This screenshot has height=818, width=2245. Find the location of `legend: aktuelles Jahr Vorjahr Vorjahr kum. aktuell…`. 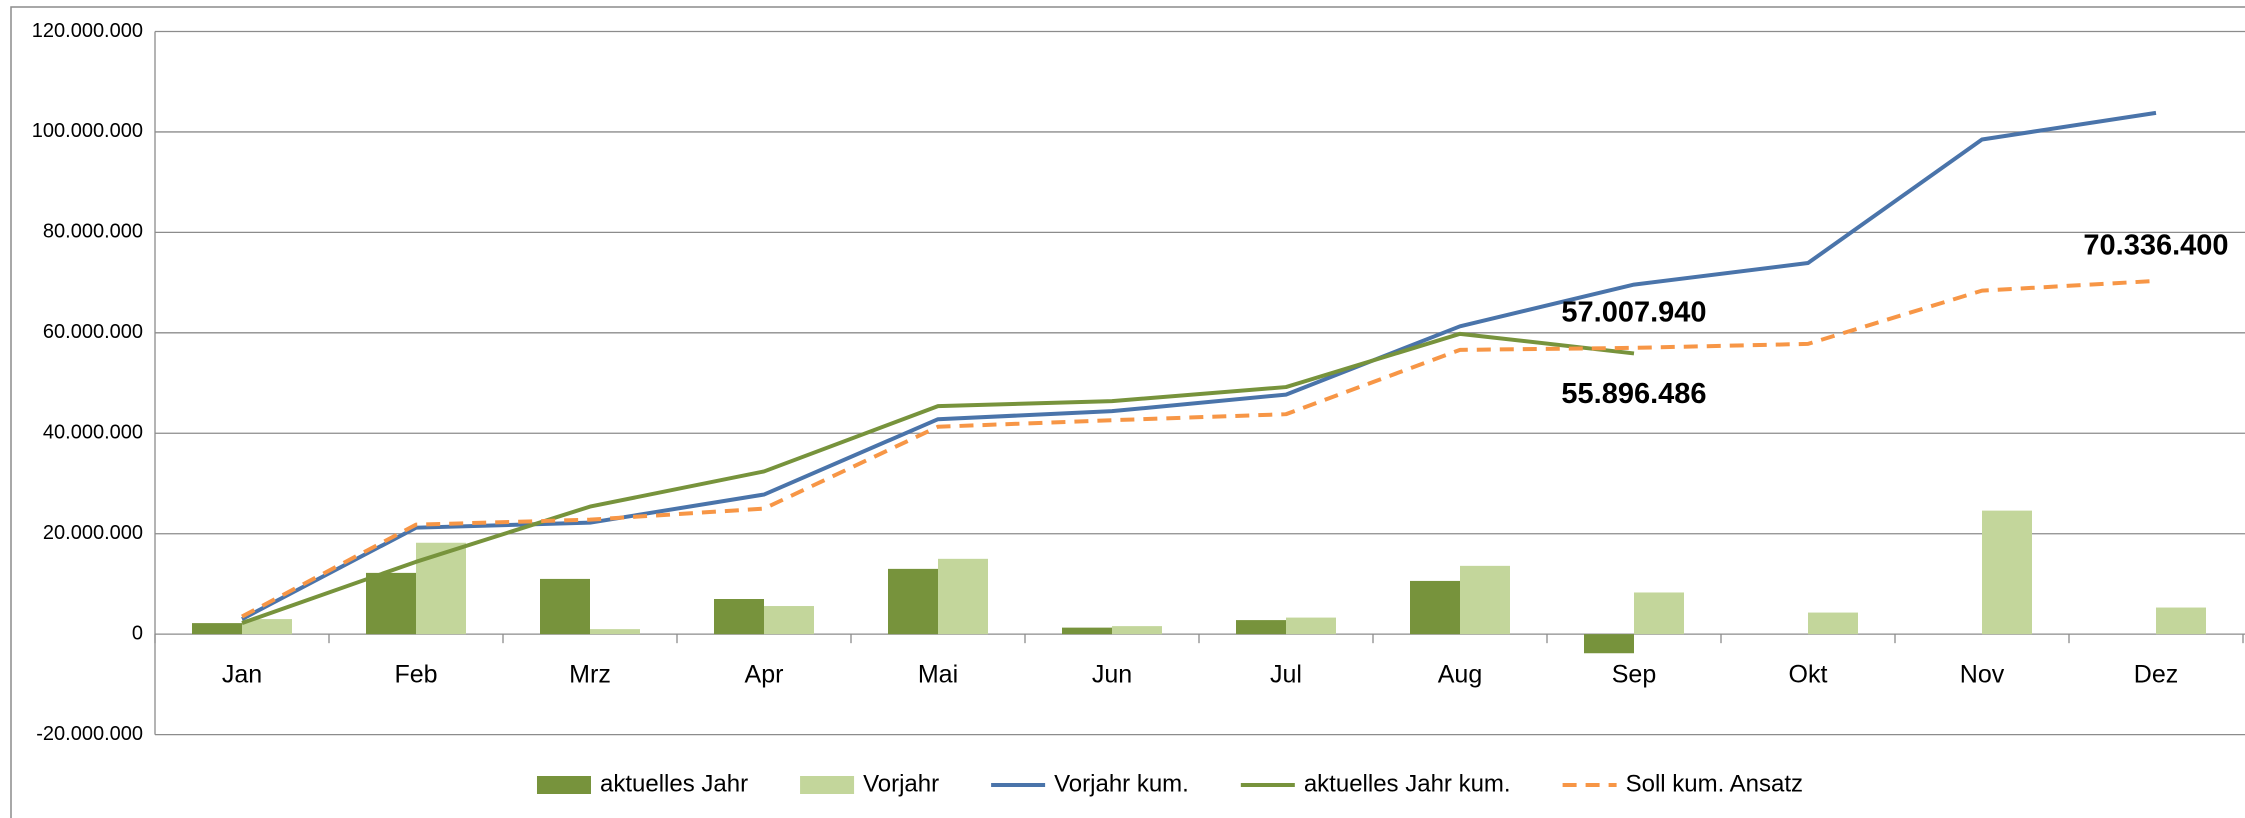

legend: aktuelles Jahr Vorjahr Vorjahr kum. aktuell… is located at coordinates (1169, 783).